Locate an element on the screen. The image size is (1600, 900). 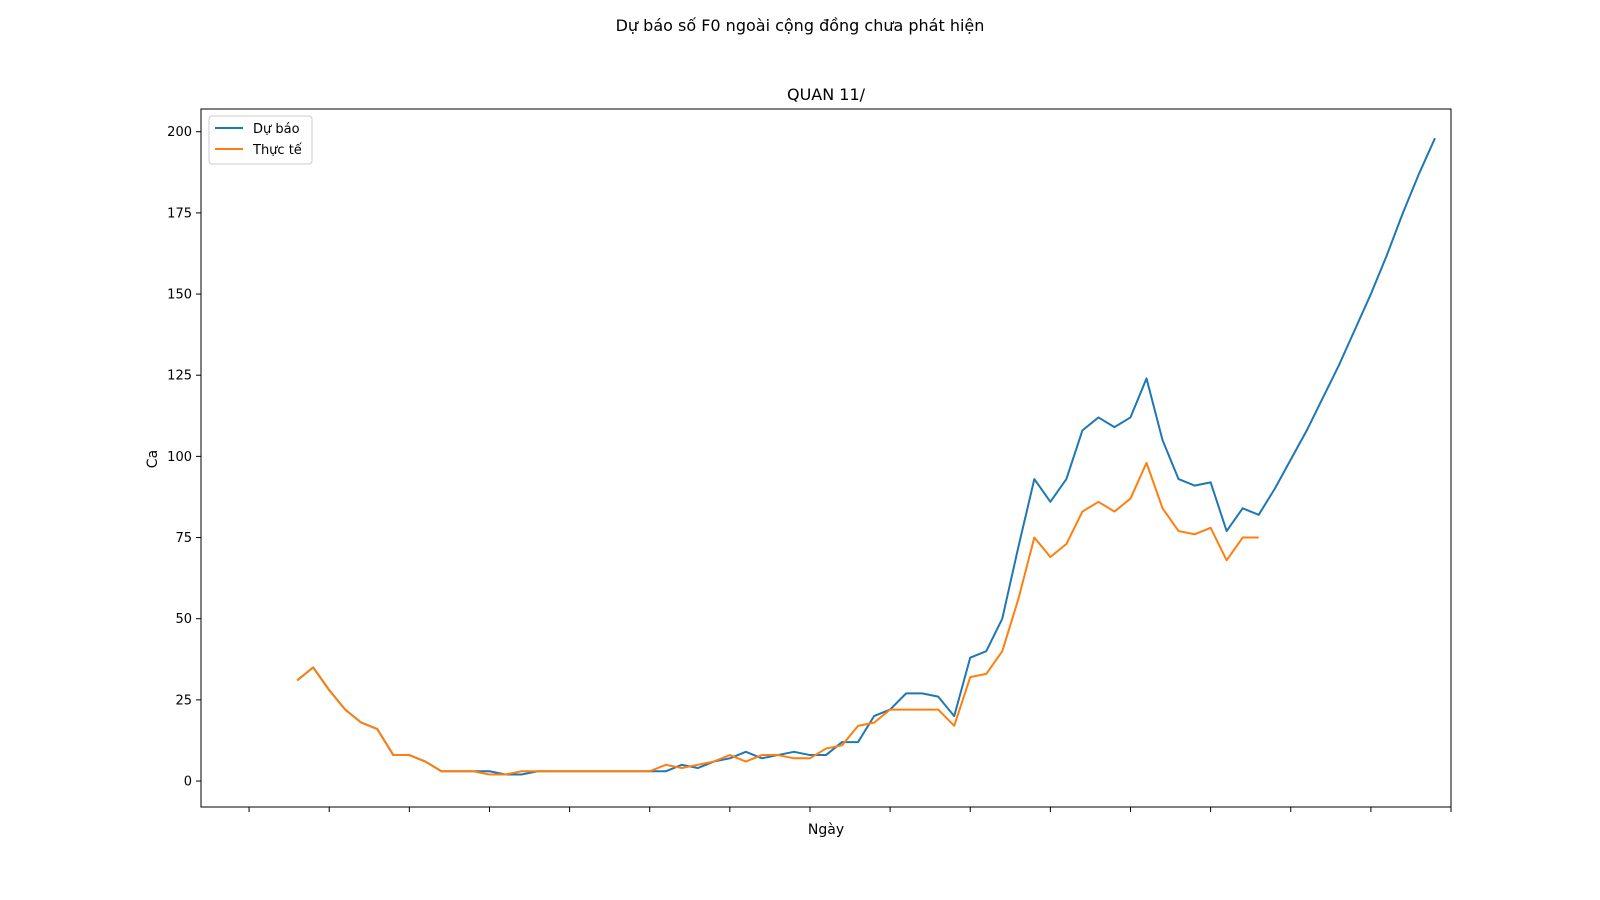
y-axis-label: Ca is located at coordinates (153, 459).